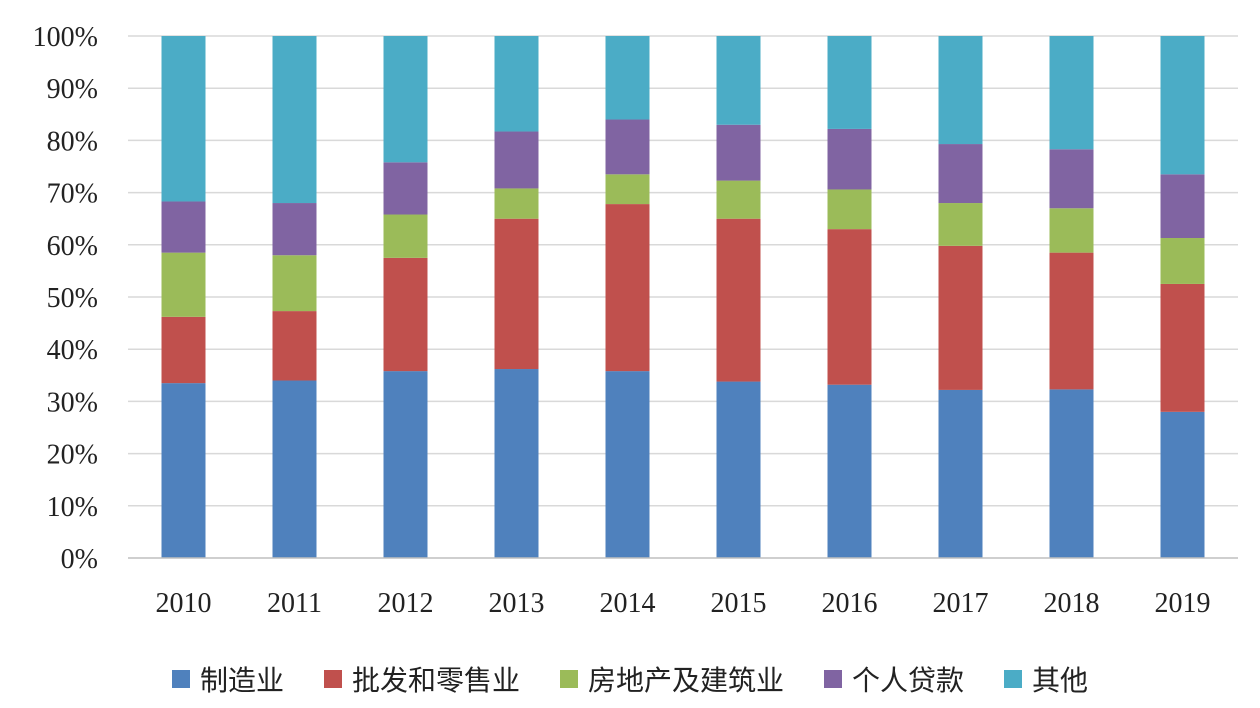  What do you see at coordinates (184, 603) in the screenshot?
I see `x-tick-label: 2010` at bounding box center [184, 603].